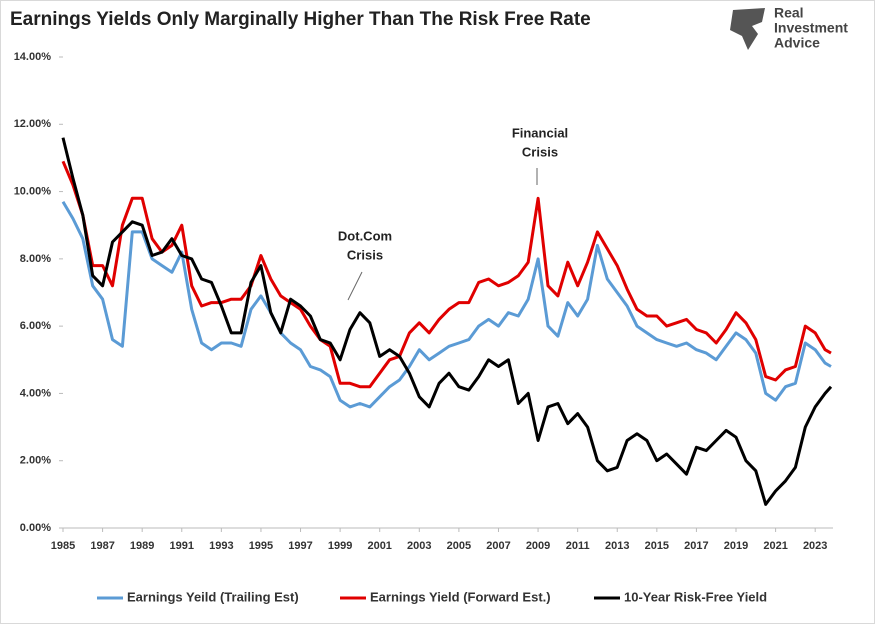 The width and height of the screenshot is (875, 624). I want to click on x-tick-label: 2007, so click(498, 546).